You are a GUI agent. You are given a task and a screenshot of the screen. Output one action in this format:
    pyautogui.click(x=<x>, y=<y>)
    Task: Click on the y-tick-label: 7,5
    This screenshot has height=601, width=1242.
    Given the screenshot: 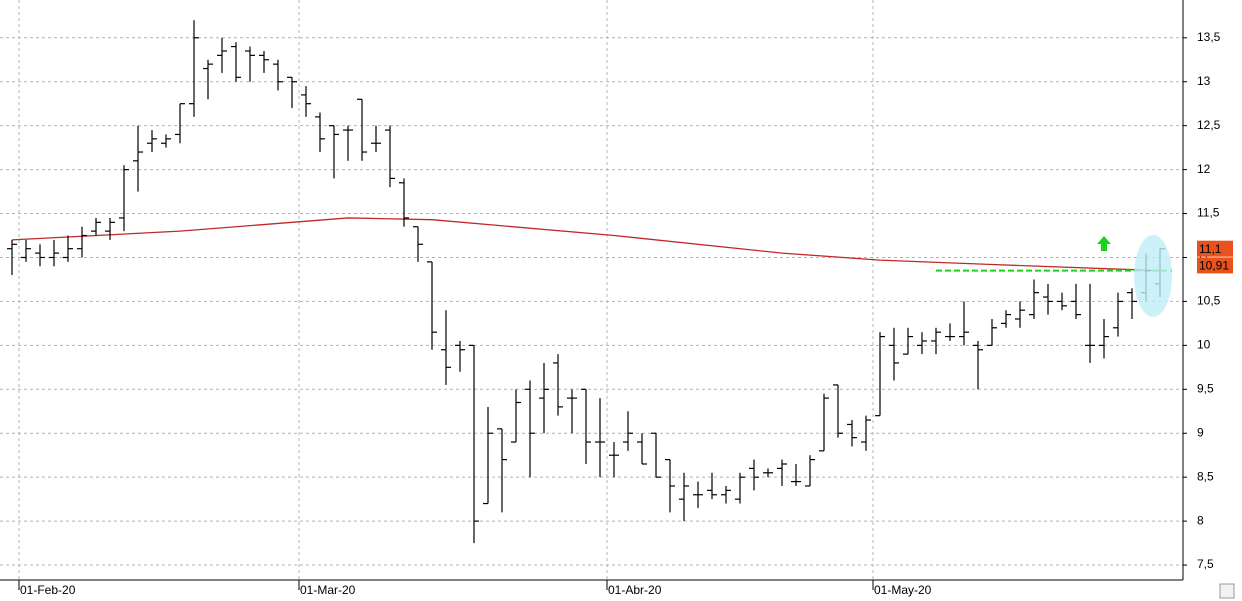 What is the action you would take?
    pyautogui.click(x=1205, y=564)
    